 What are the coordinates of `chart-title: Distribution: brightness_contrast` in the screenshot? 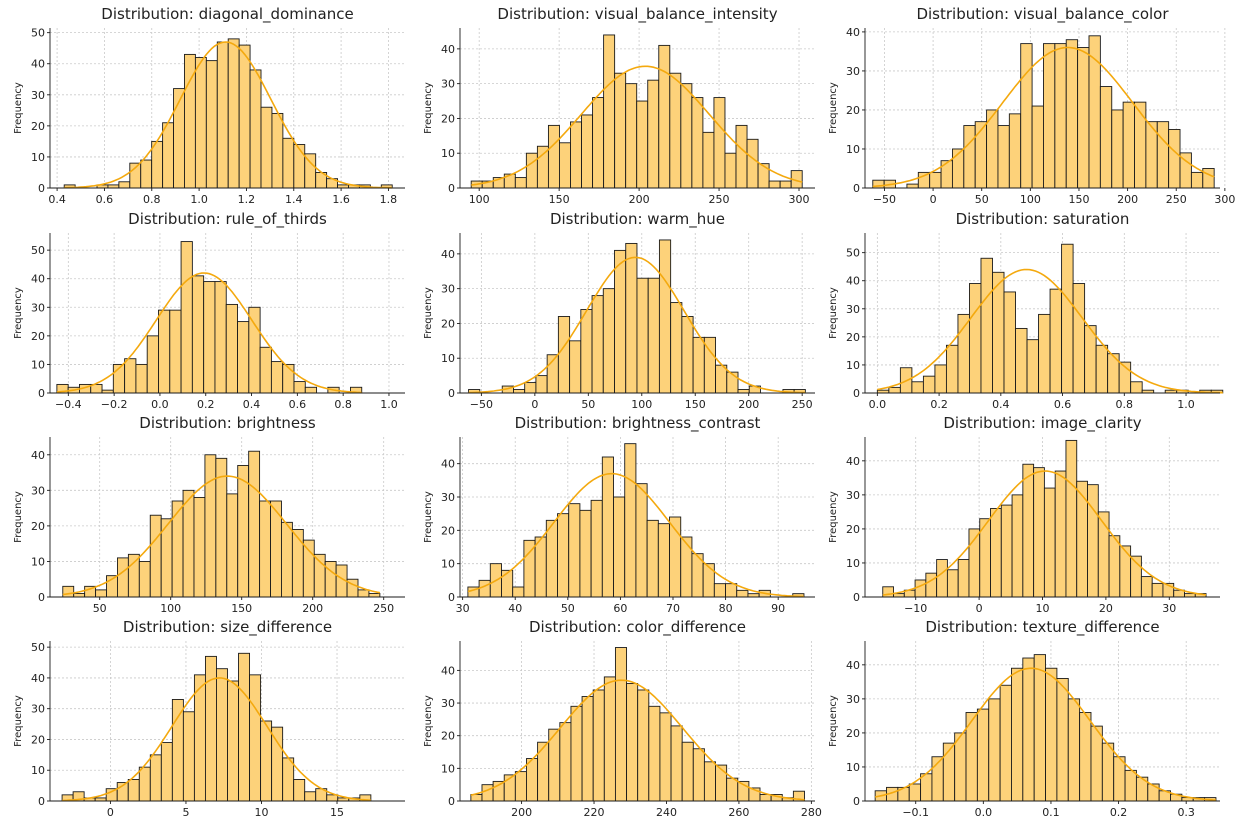 It's located at (638, 423).